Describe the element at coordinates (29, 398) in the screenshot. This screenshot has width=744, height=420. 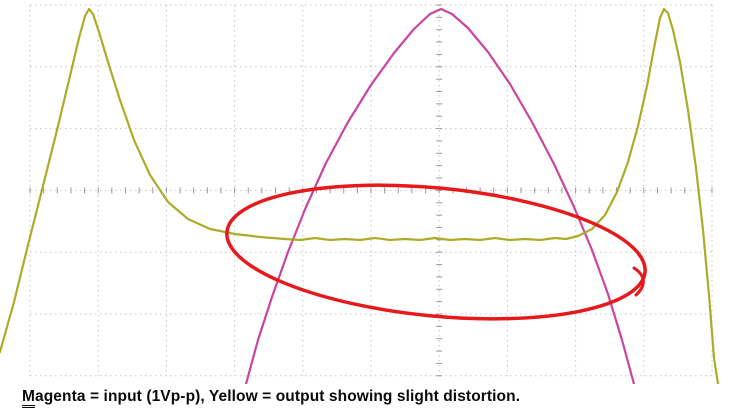
I see `caption-first-letter: M` at that location.